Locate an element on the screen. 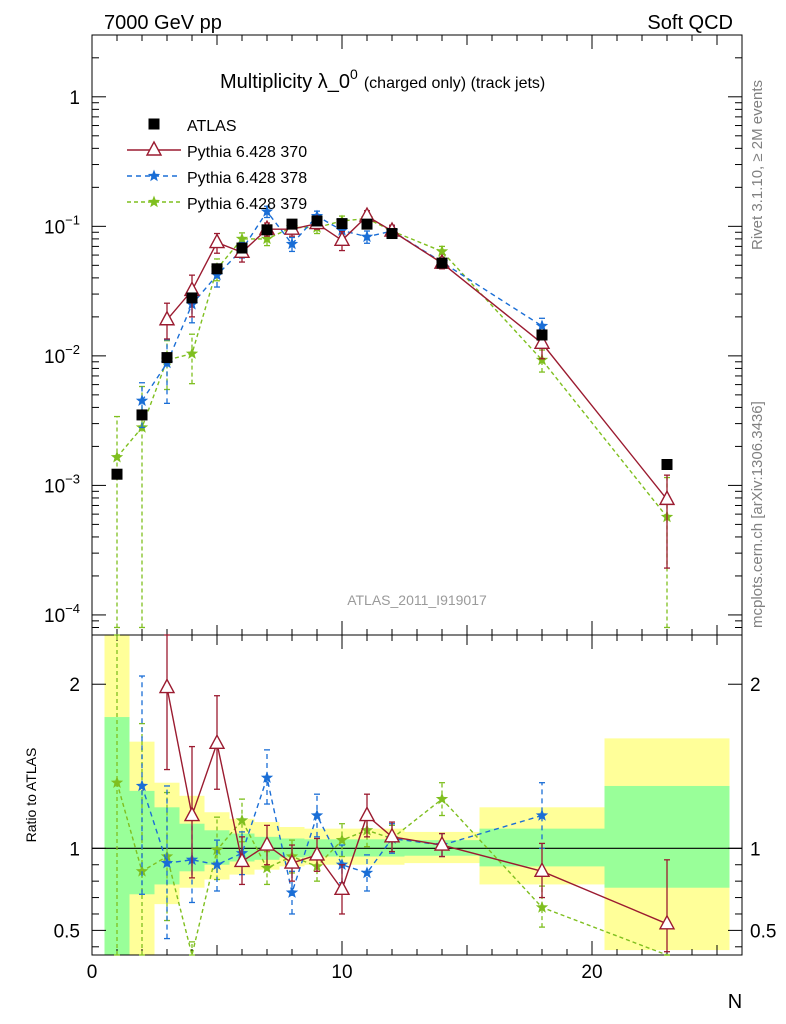 The width and height of the screenshot is (786, 1024). header-left: 7000 GeV pp is located at coordinates (163, 23).